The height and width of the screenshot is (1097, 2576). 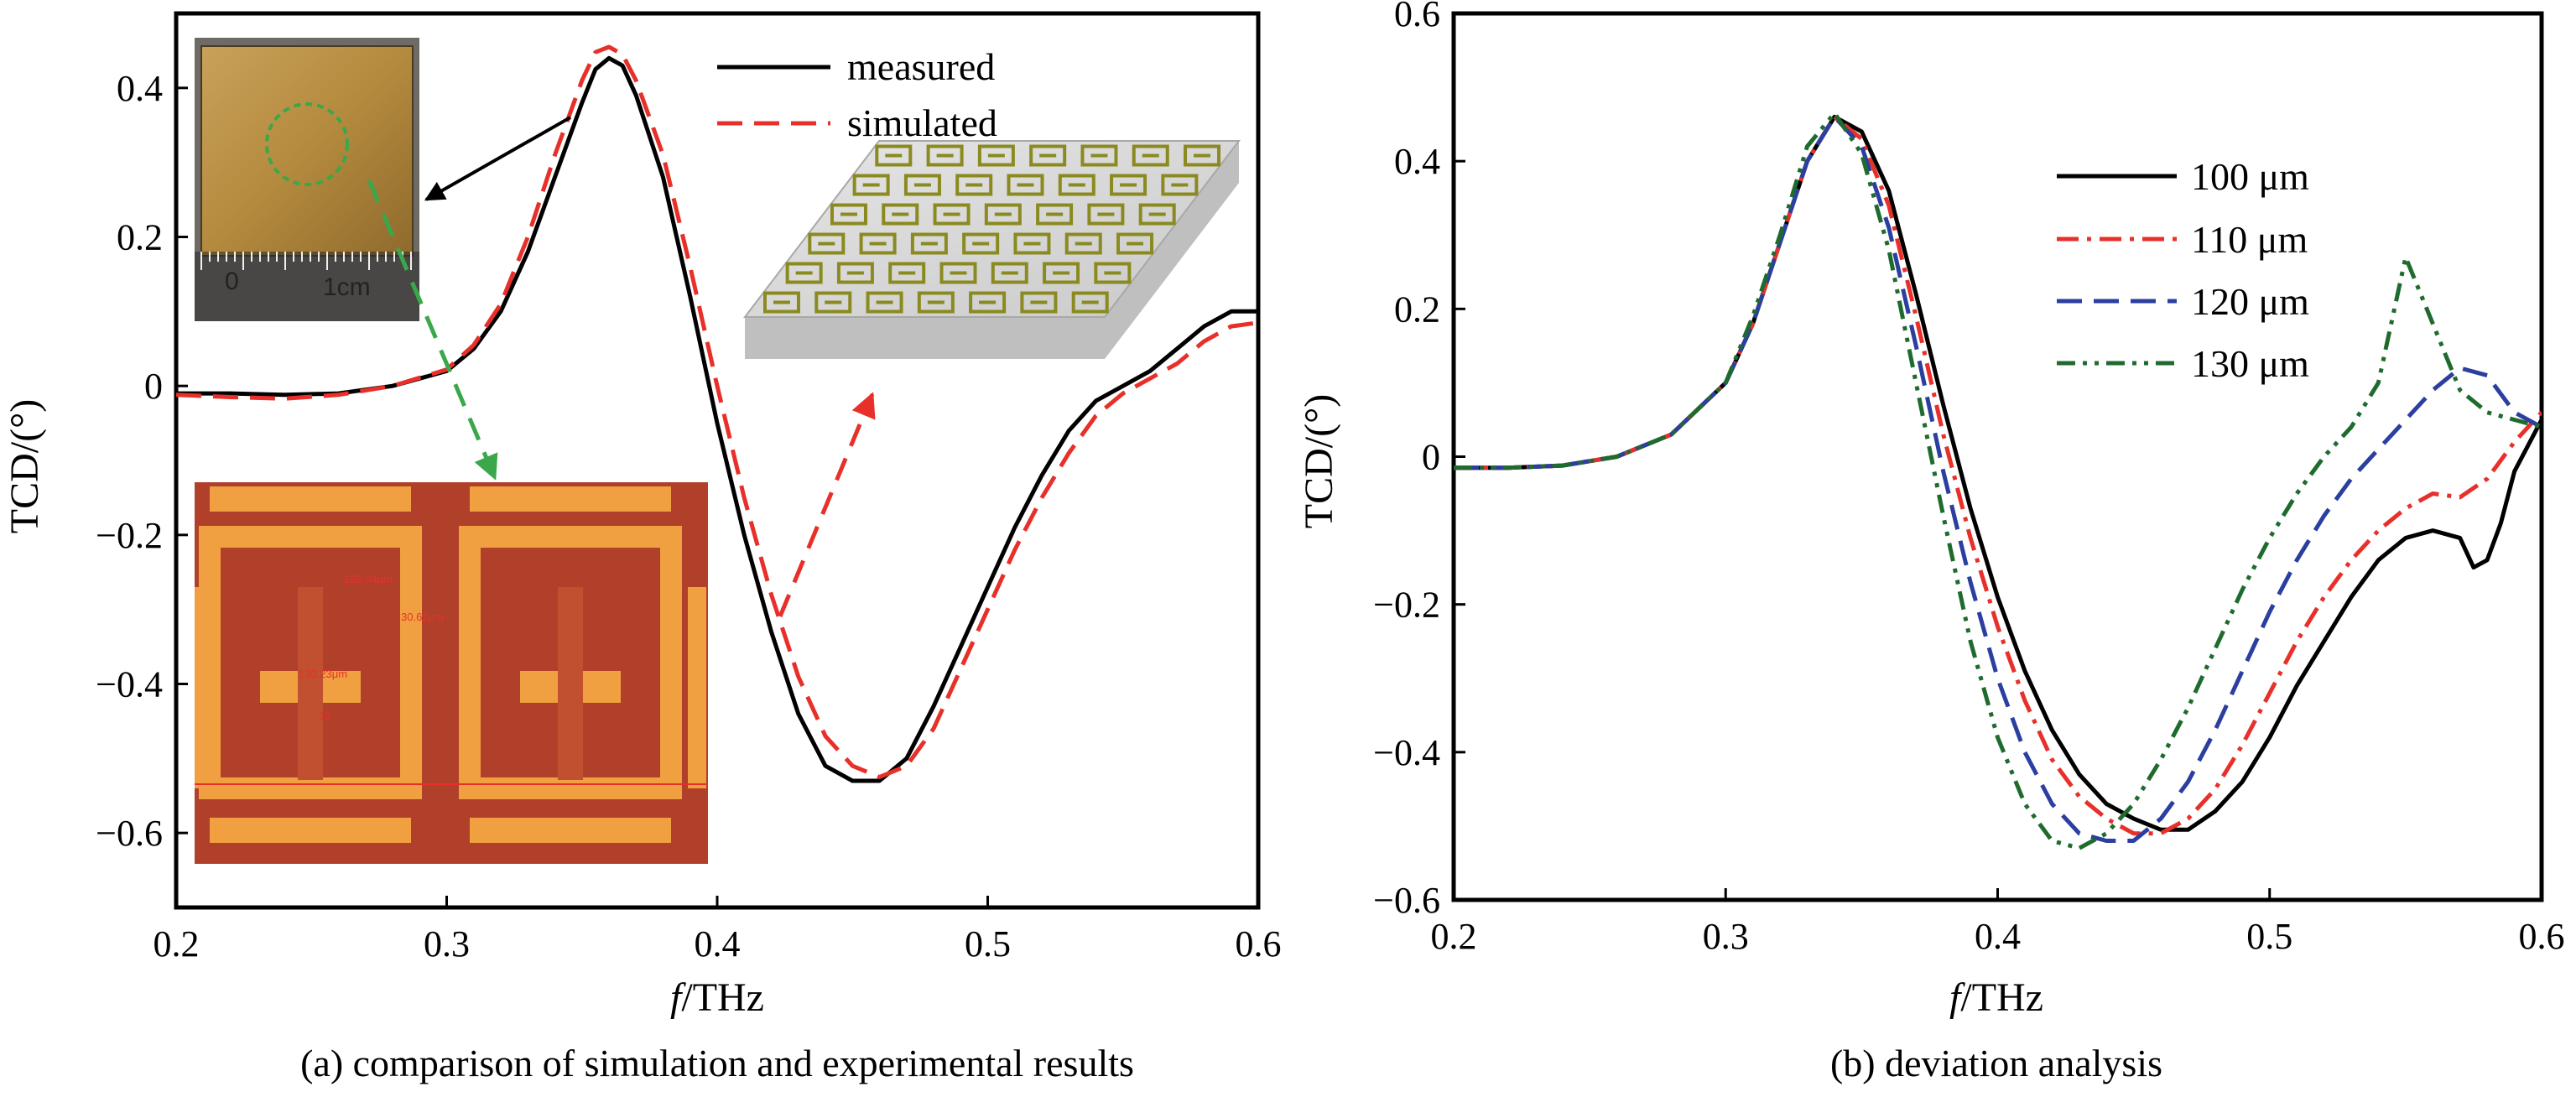 I want to click on a-xtick-label: 0.4, so click(x=718, y=943).